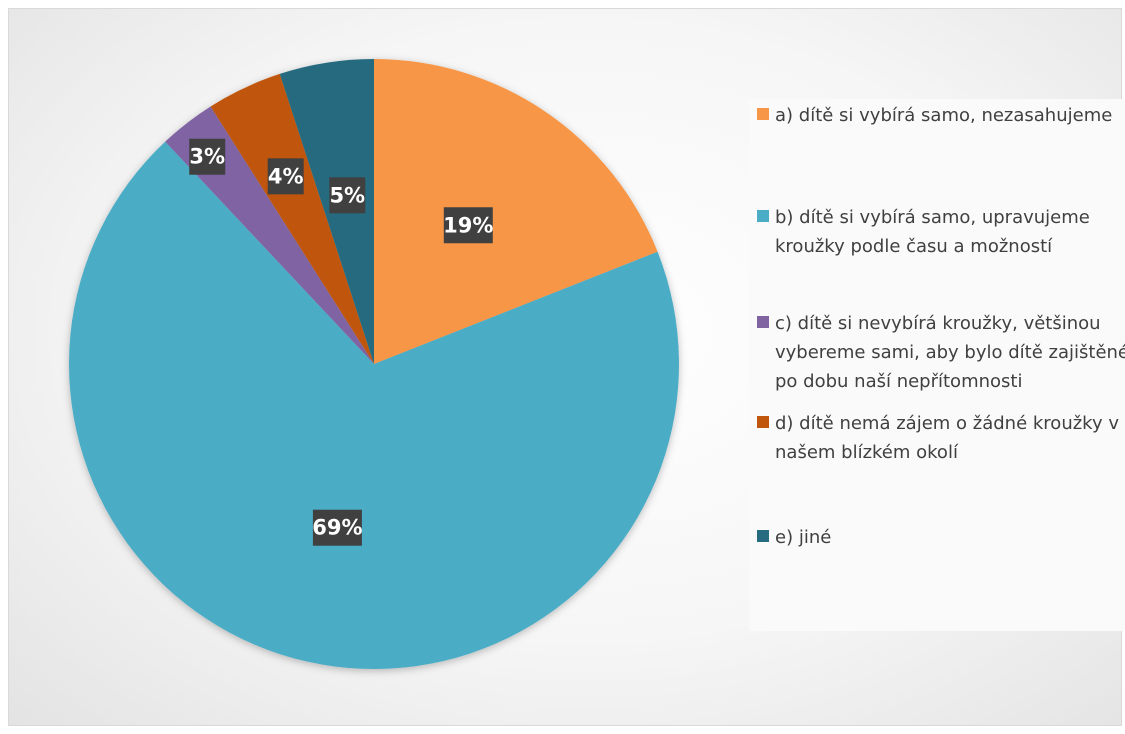 This screenshot has width=1125, height=734. I want to click on data-label-d: 4%, so click(285, 176).